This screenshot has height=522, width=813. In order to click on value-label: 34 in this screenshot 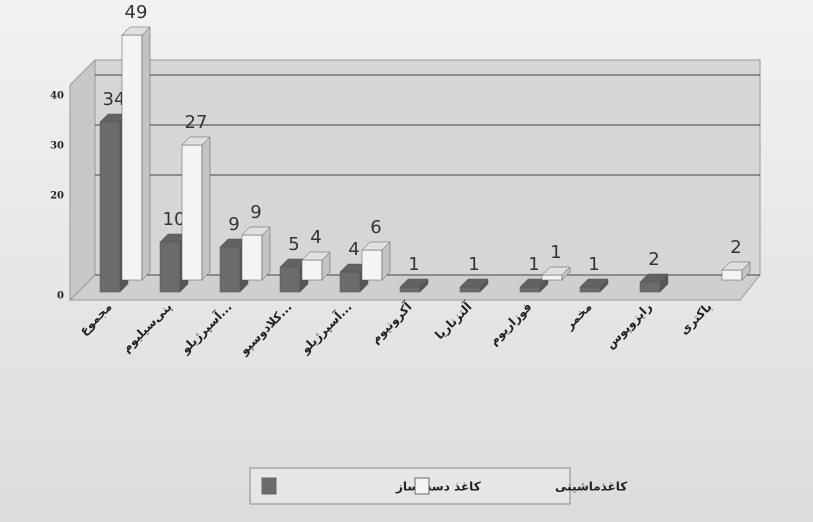, I will do `click(114, 99)`.